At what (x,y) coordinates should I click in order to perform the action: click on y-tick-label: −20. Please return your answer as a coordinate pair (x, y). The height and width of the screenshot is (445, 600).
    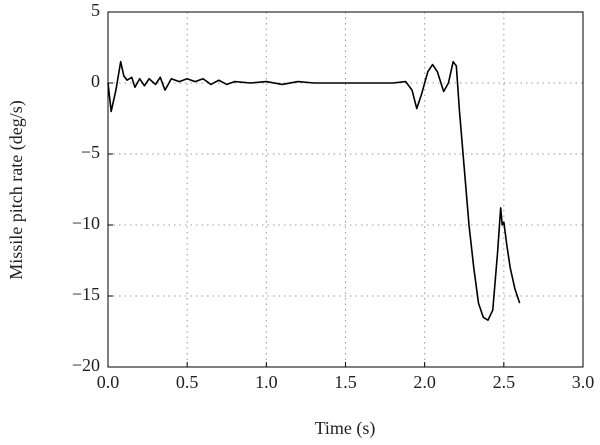
    Looking at the image, I should click on (86, 365).